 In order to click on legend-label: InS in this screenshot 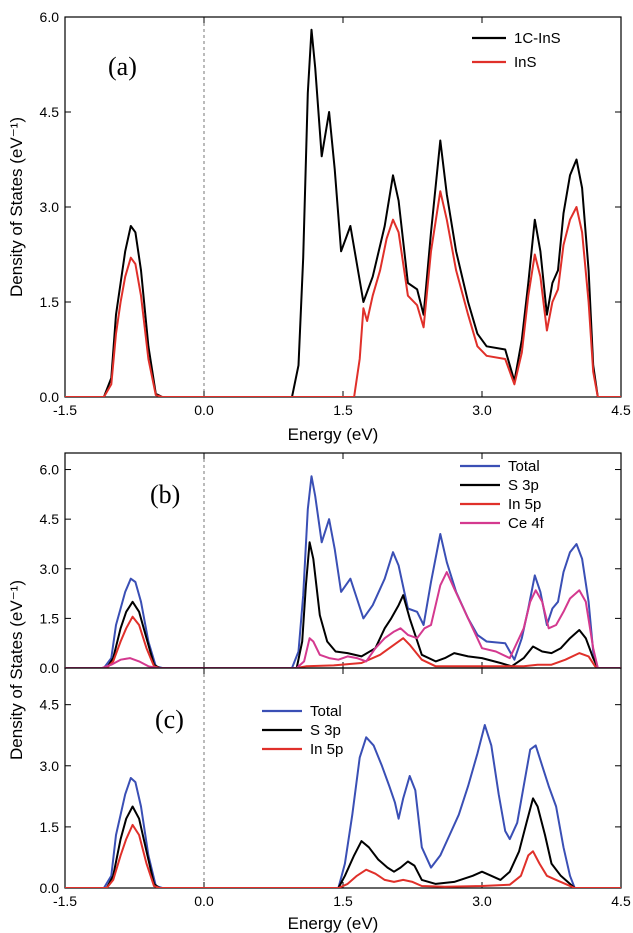, I will do `click(525, 62)`.